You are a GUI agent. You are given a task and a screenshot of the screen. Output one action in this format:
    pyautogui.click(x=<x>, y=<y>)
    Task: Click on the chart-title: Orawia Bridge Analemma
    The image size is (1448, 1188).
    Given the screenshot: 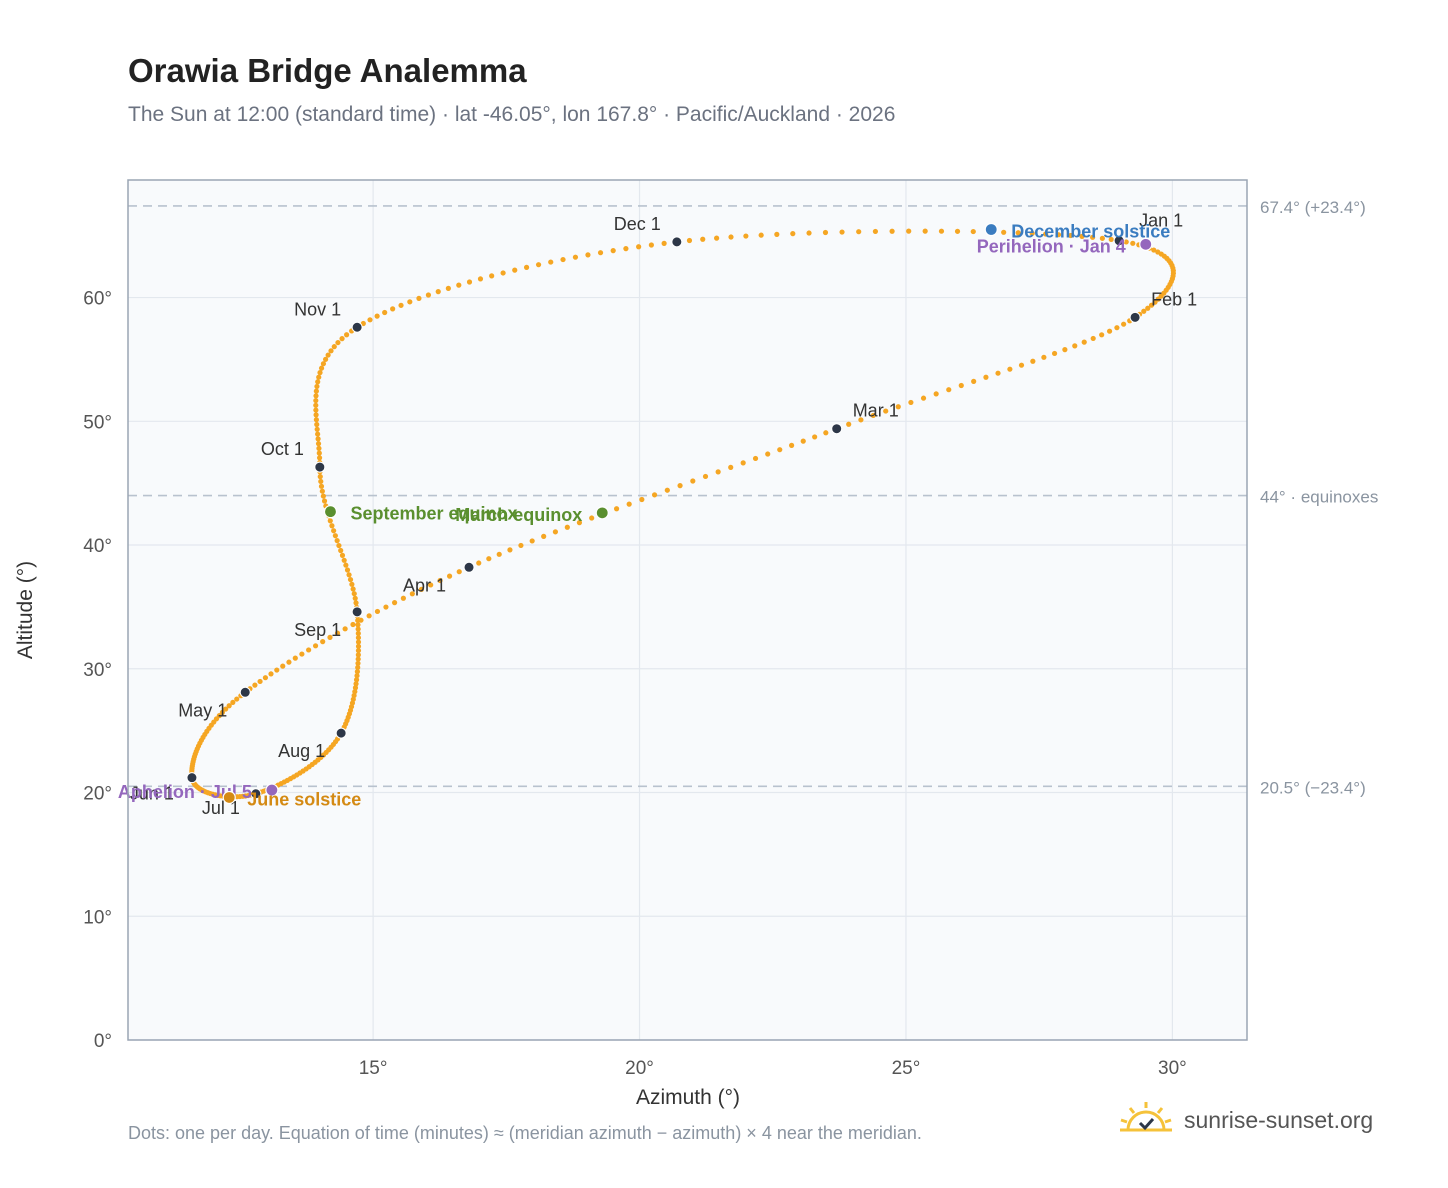 What is the action you would take?
    pyautogui.click(x=327, y=70)
    